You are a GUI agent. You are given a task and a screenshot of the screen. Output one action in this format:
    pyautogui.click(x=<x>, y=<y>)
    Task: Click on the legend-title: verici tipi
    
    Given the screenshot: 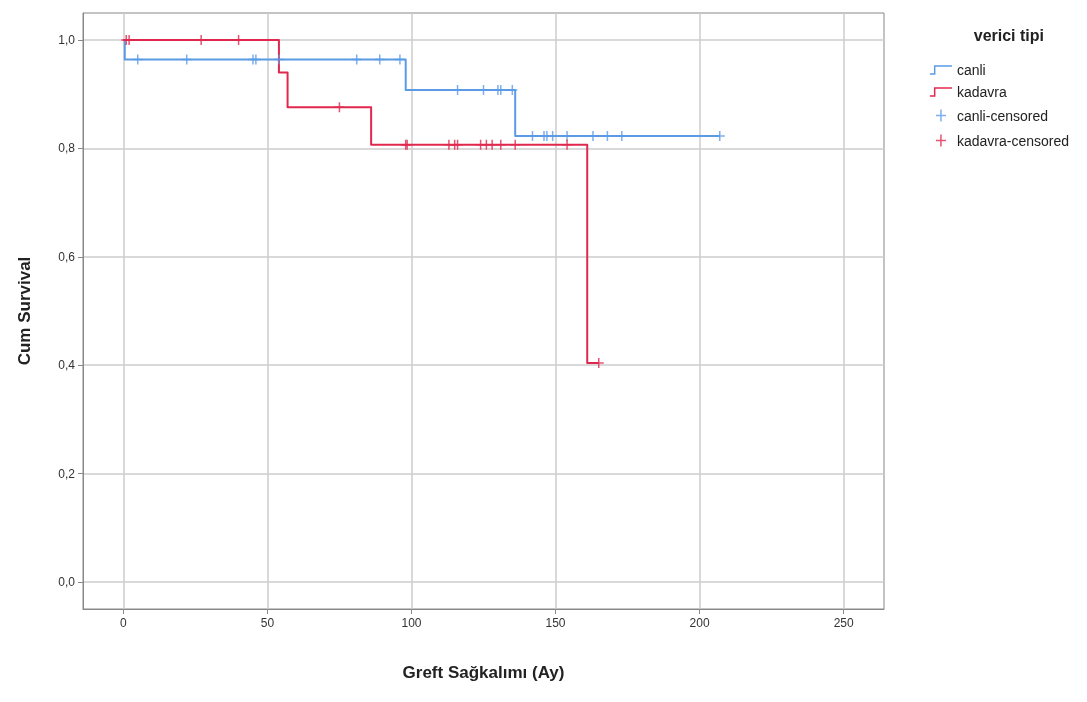 What is the action you would take?
    pyautogui.click(x=1008, y=35)
    